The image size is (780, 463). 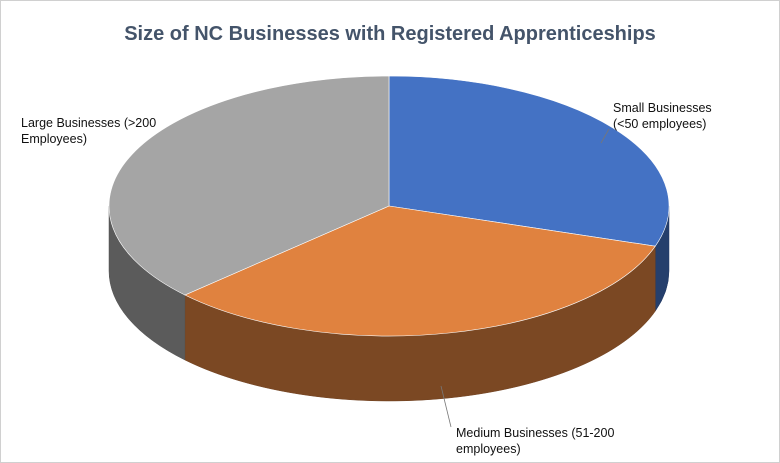 I want to click on slice-label: Small Businesses (<50 employees), so click(x=662, y=116).